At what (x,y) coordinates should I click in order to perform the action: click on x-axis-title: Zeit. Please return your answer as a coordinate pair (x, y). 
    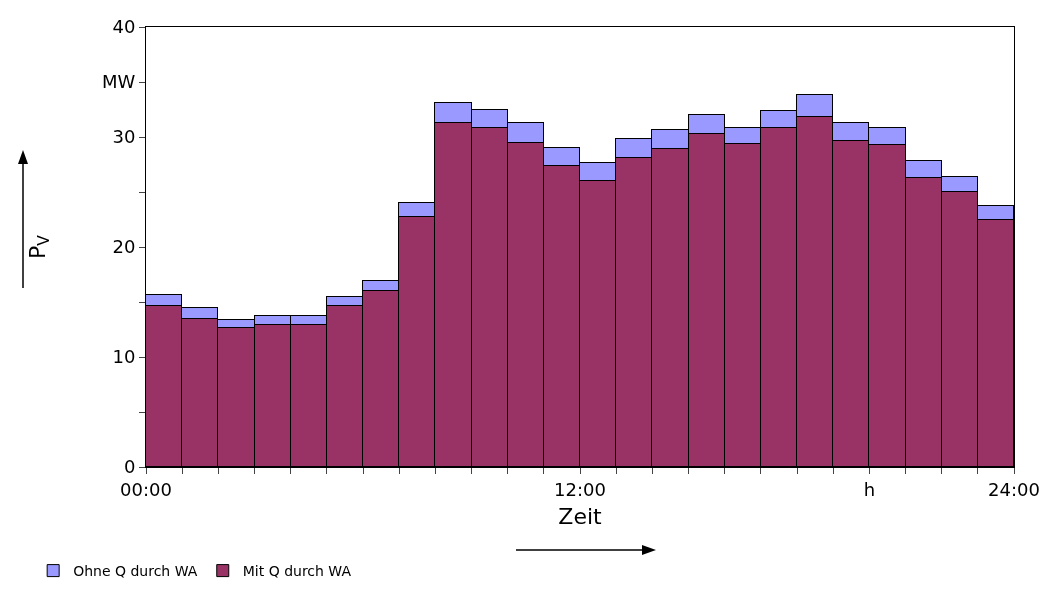
    Looking at the image, I should click on (580, 517).